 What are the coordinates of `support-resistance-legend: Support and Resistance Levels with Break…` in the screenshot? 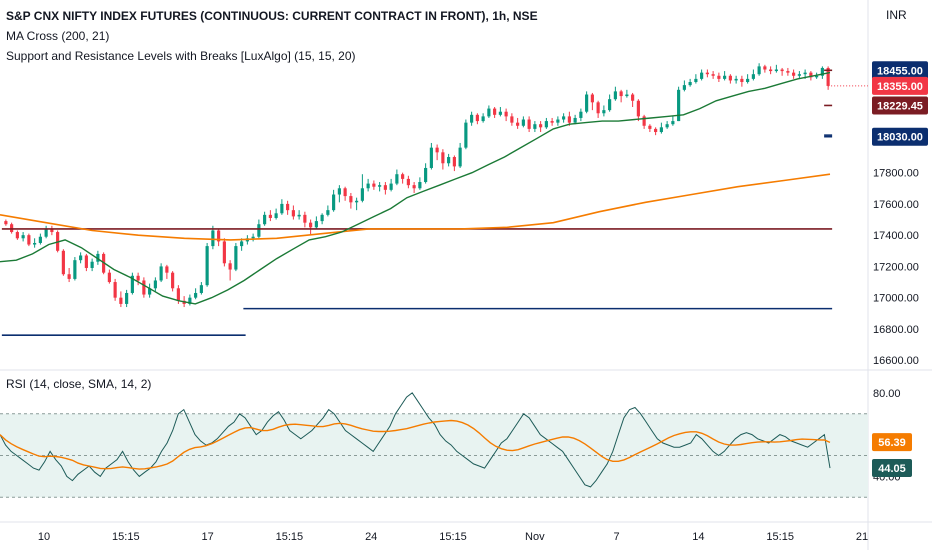 It's located at (181, 56).